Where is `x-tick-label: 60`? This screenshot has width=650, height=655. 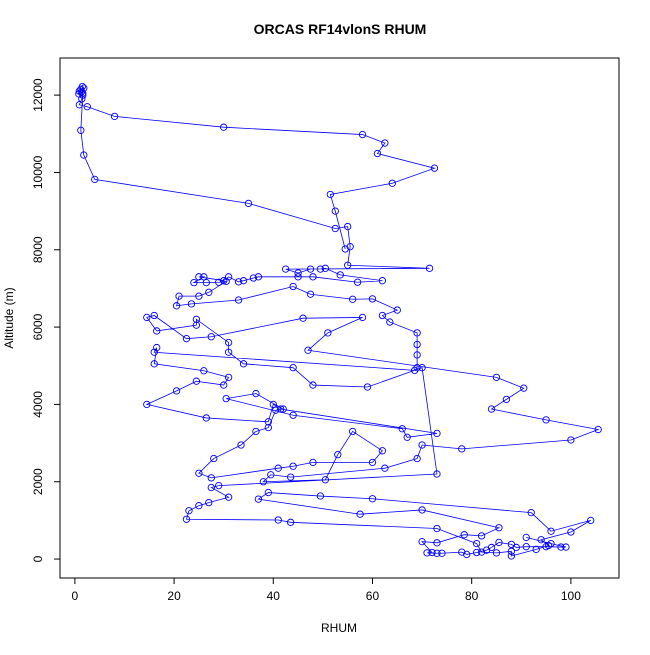
x-tick-label: 60 is located at coordinates (373, 596).